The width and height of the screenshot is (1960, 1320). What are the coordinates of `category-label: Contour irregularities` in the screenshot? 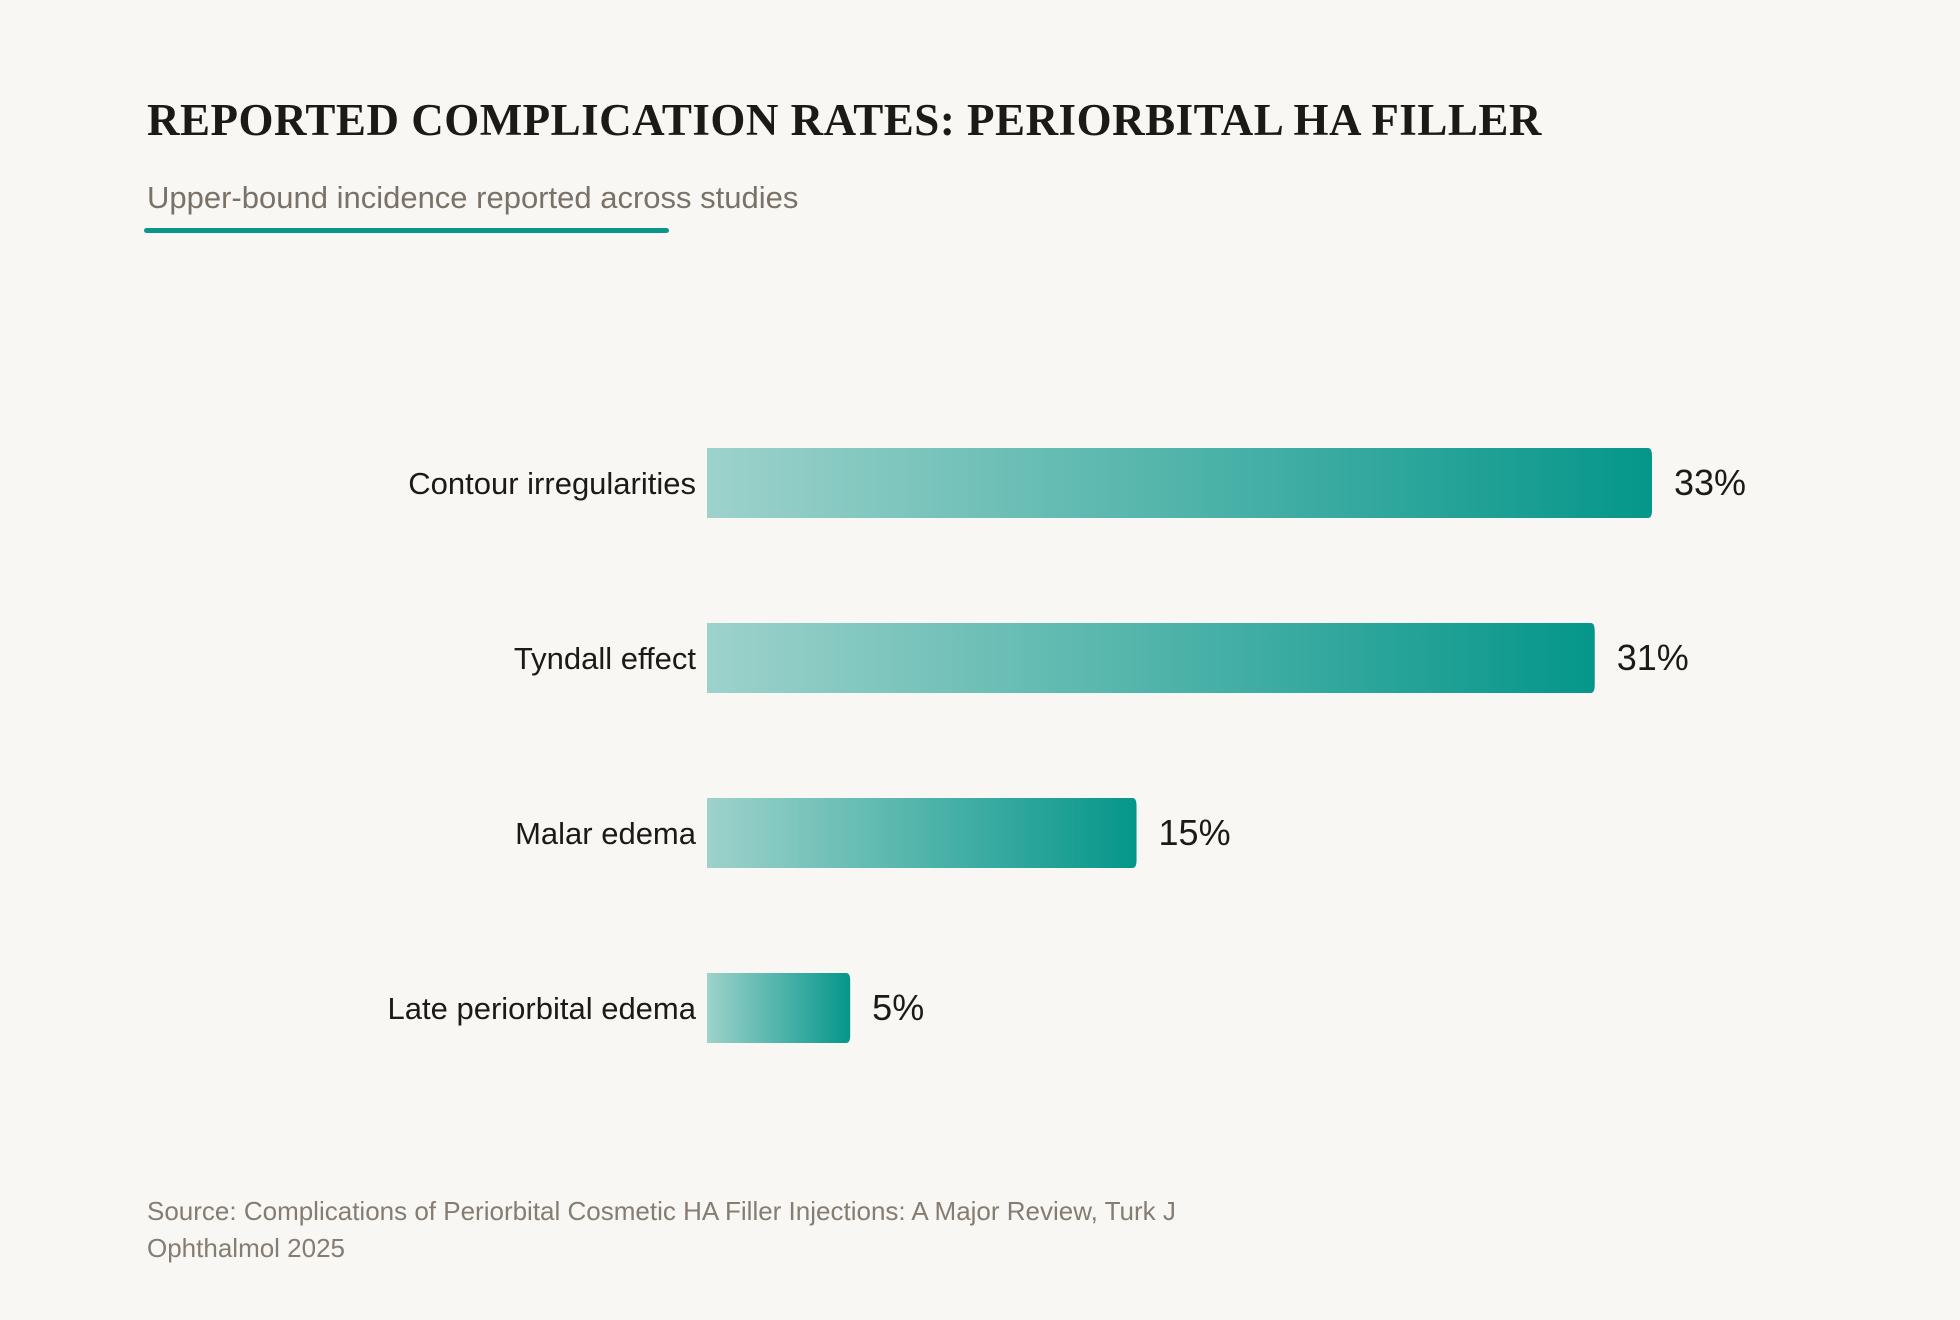 It's located at (552, 483).